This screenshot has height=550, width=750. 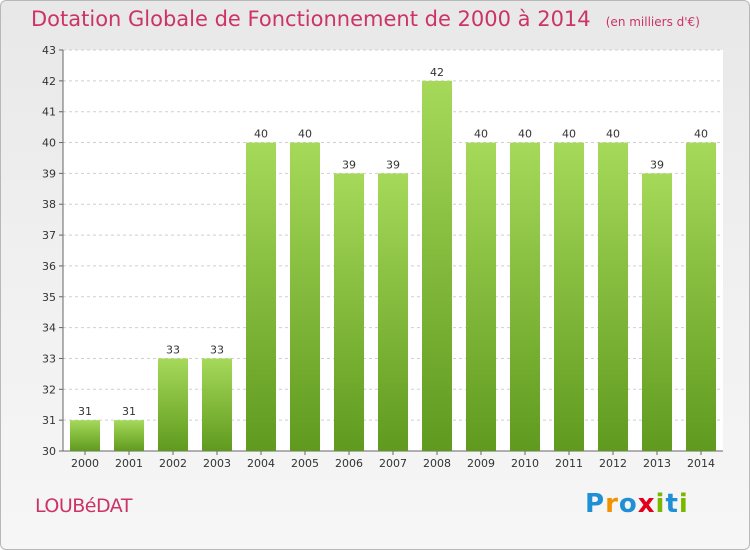 I want to click on y-tick-label: 42, so click(x=49, y=81).